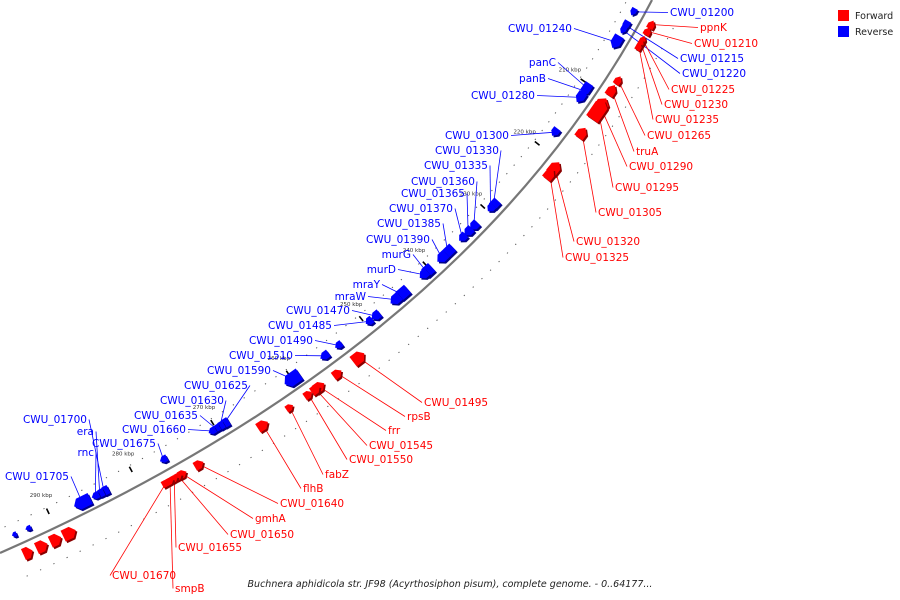  I want to click on gene-label: rnc, so click(85, 453).